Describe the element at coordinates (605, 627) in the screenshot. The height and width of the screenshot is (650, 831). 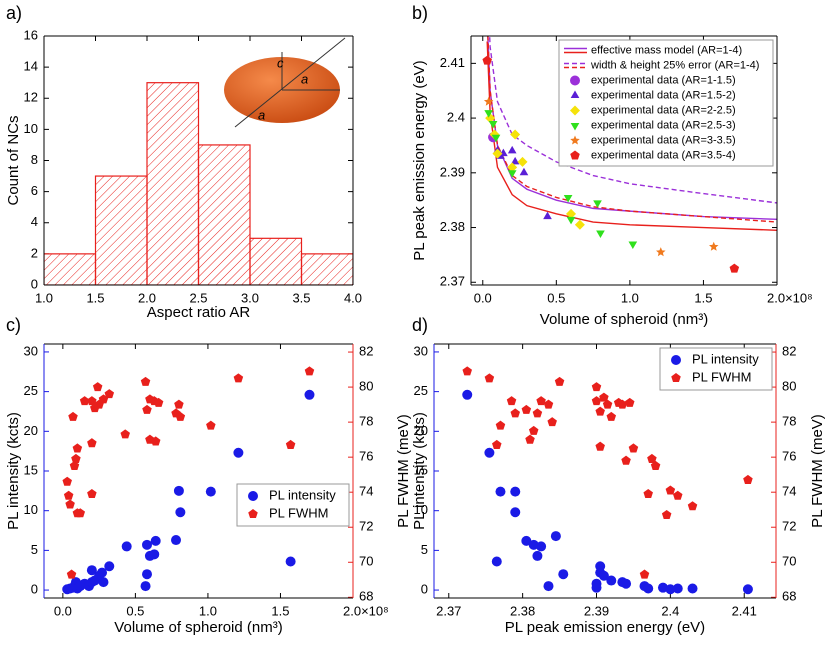
I see `x-axis-title: PL peak emission energy (eV)` at that location.